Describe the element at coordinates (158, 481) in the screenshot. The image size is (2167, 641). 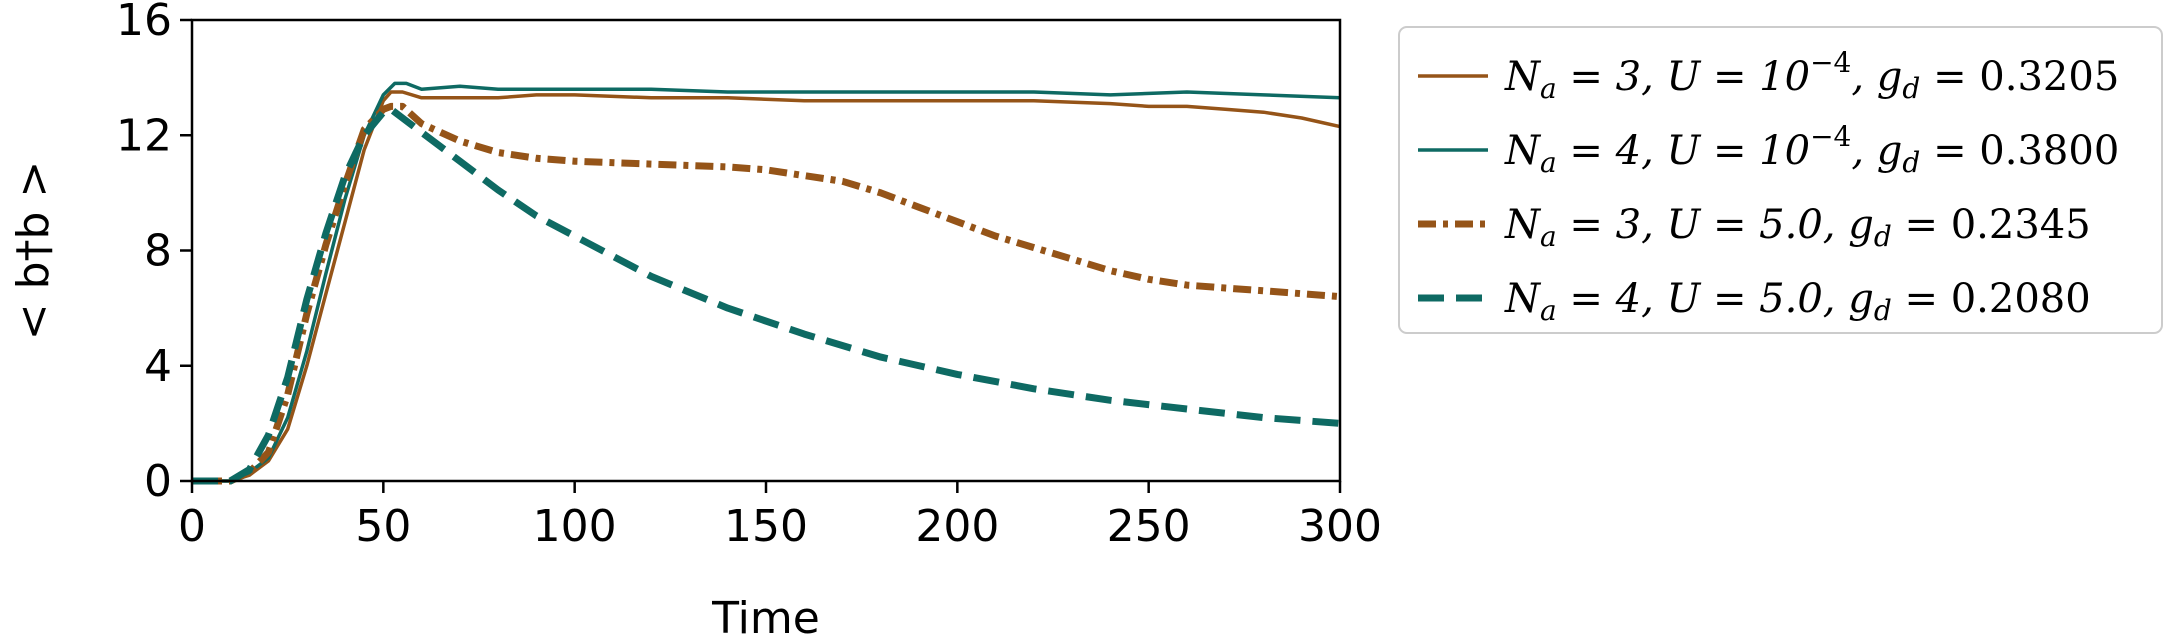
I see `y-tick-label: 0` at that location.